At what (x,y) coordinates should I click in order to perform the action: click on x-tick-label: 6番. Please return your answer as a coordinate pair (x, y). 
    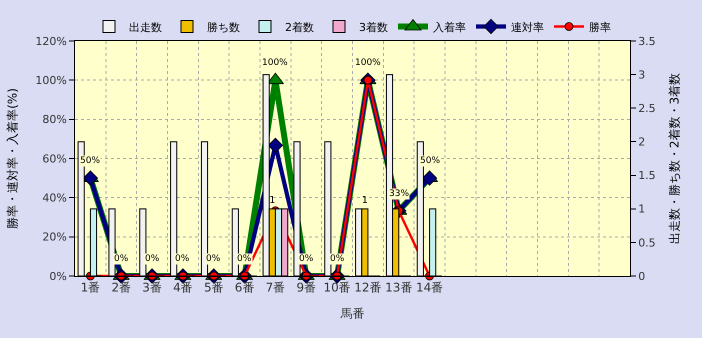
    Looking at the image, I should click on (244, 287).